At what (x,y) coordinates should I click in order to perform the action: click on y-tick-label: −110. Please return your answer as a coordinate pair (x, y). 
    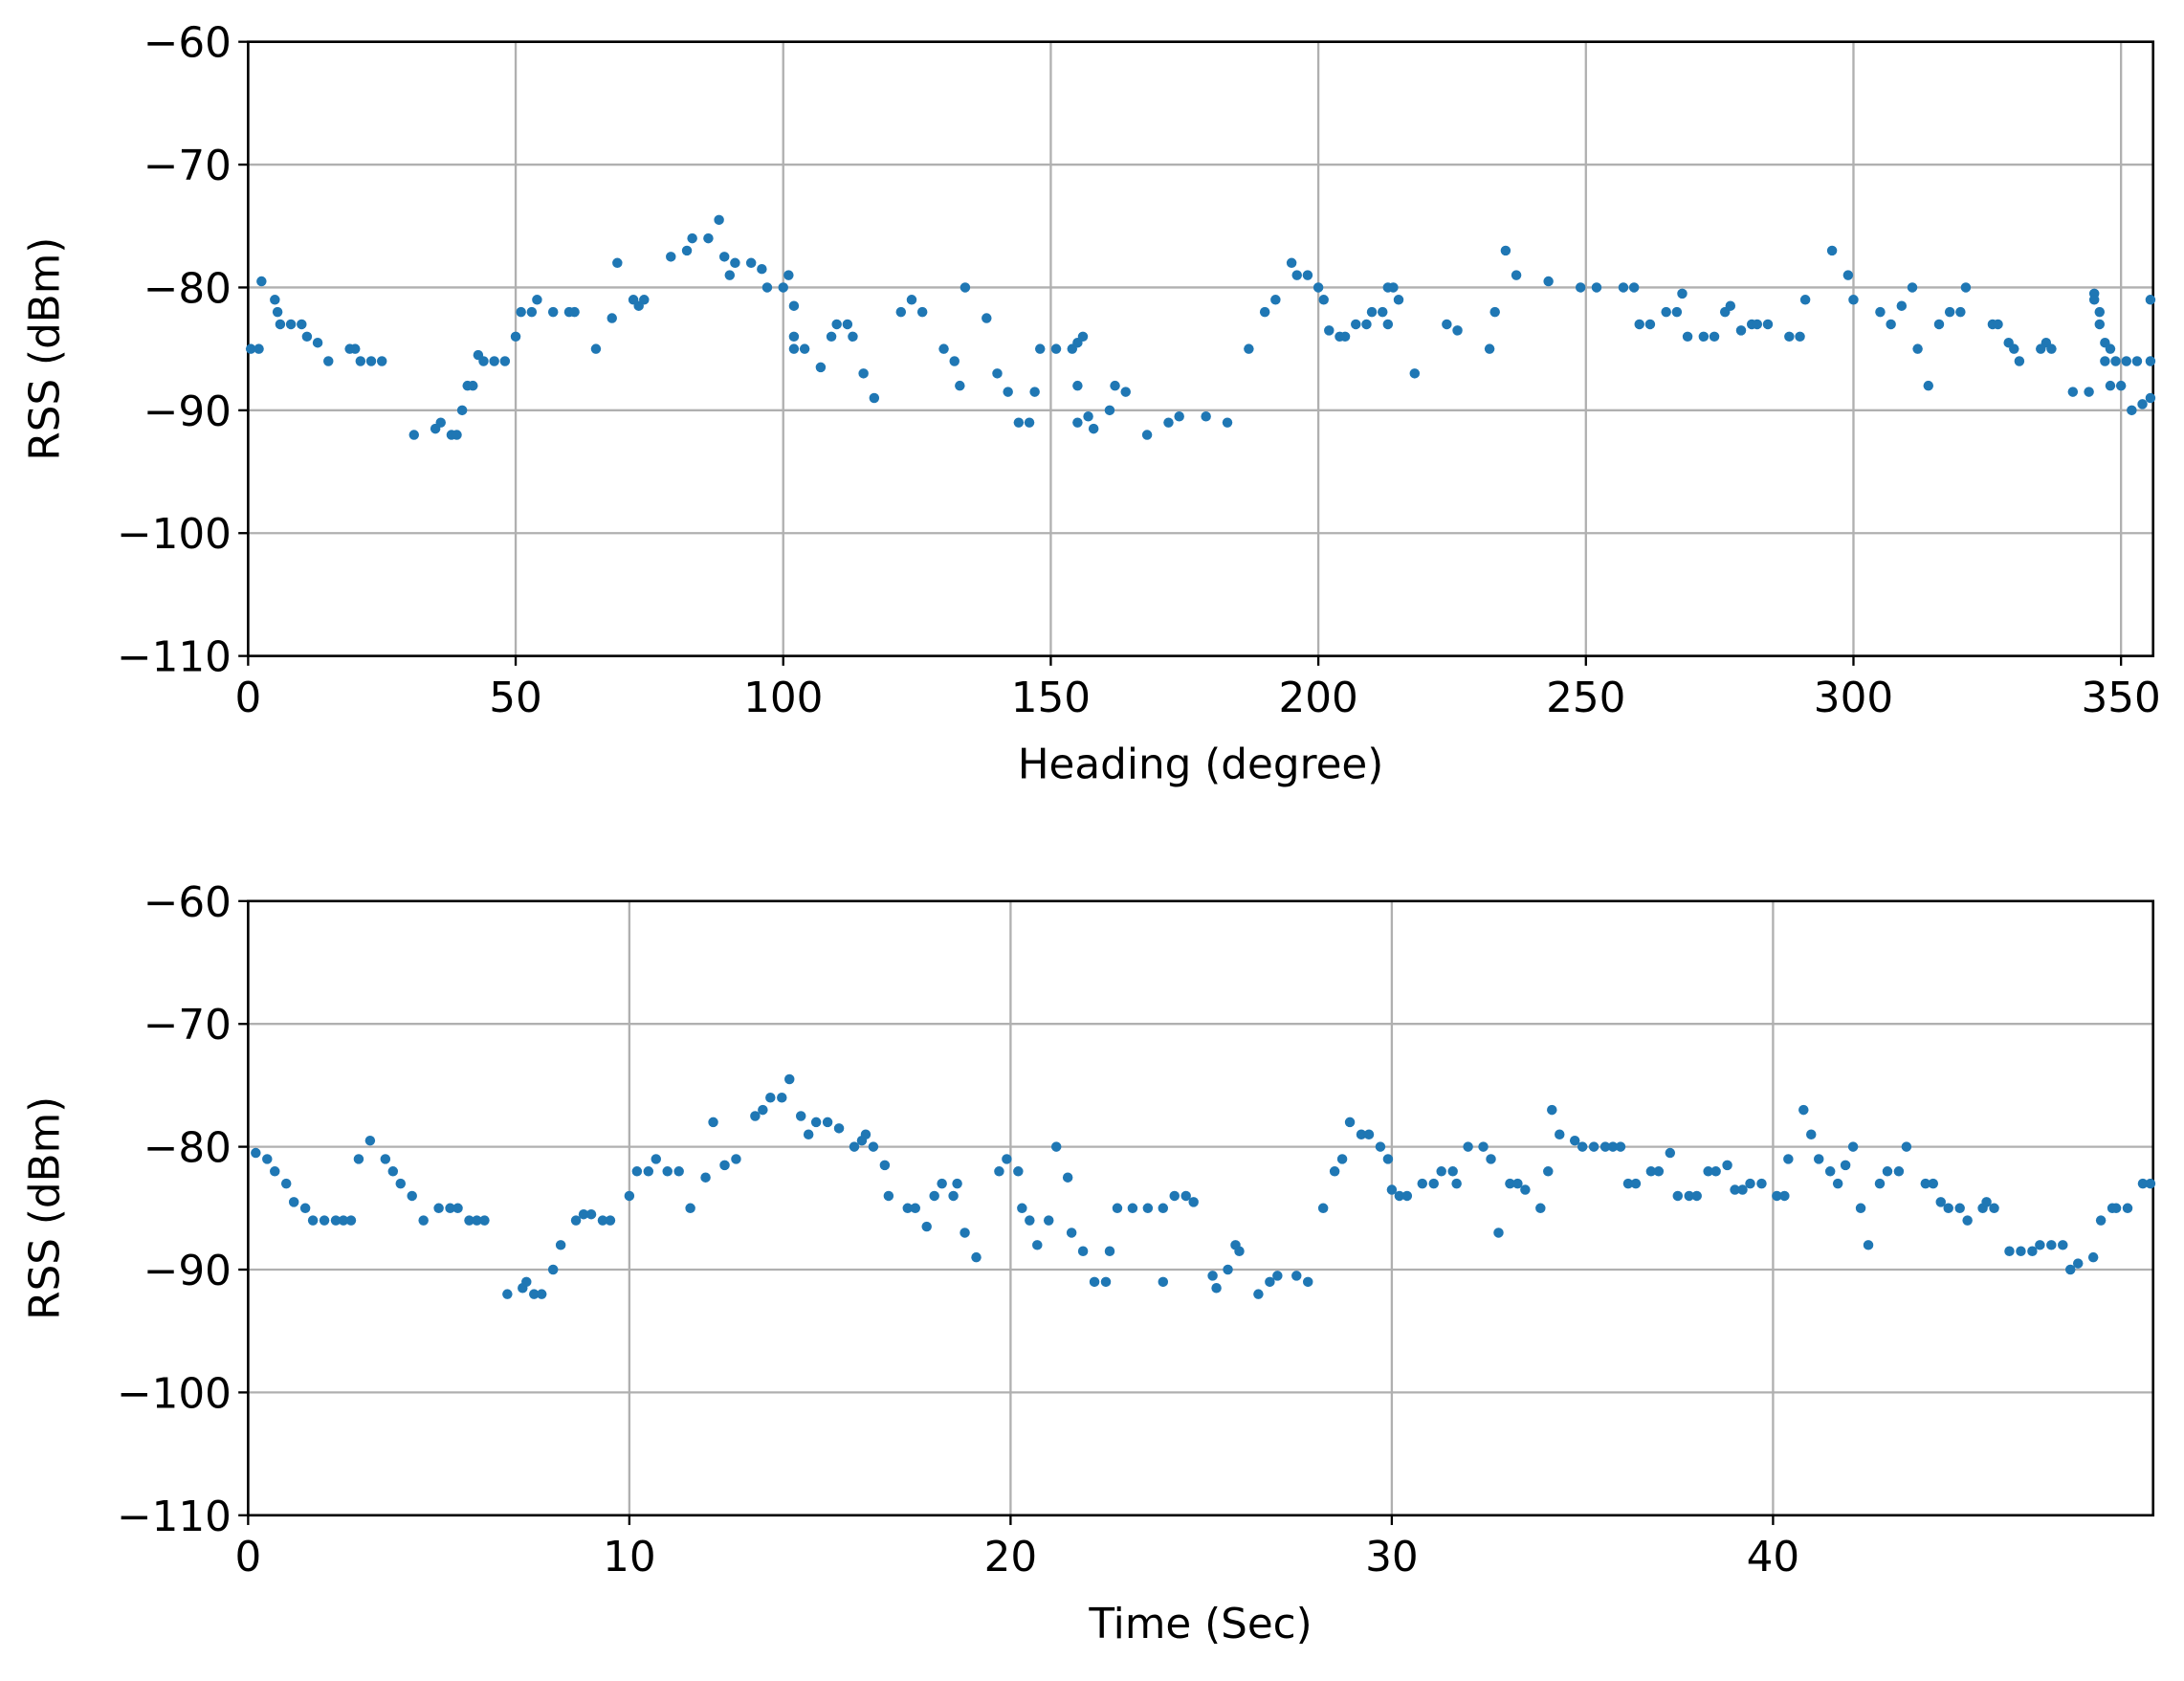
    Looking at the image, I should click on (174, 657).